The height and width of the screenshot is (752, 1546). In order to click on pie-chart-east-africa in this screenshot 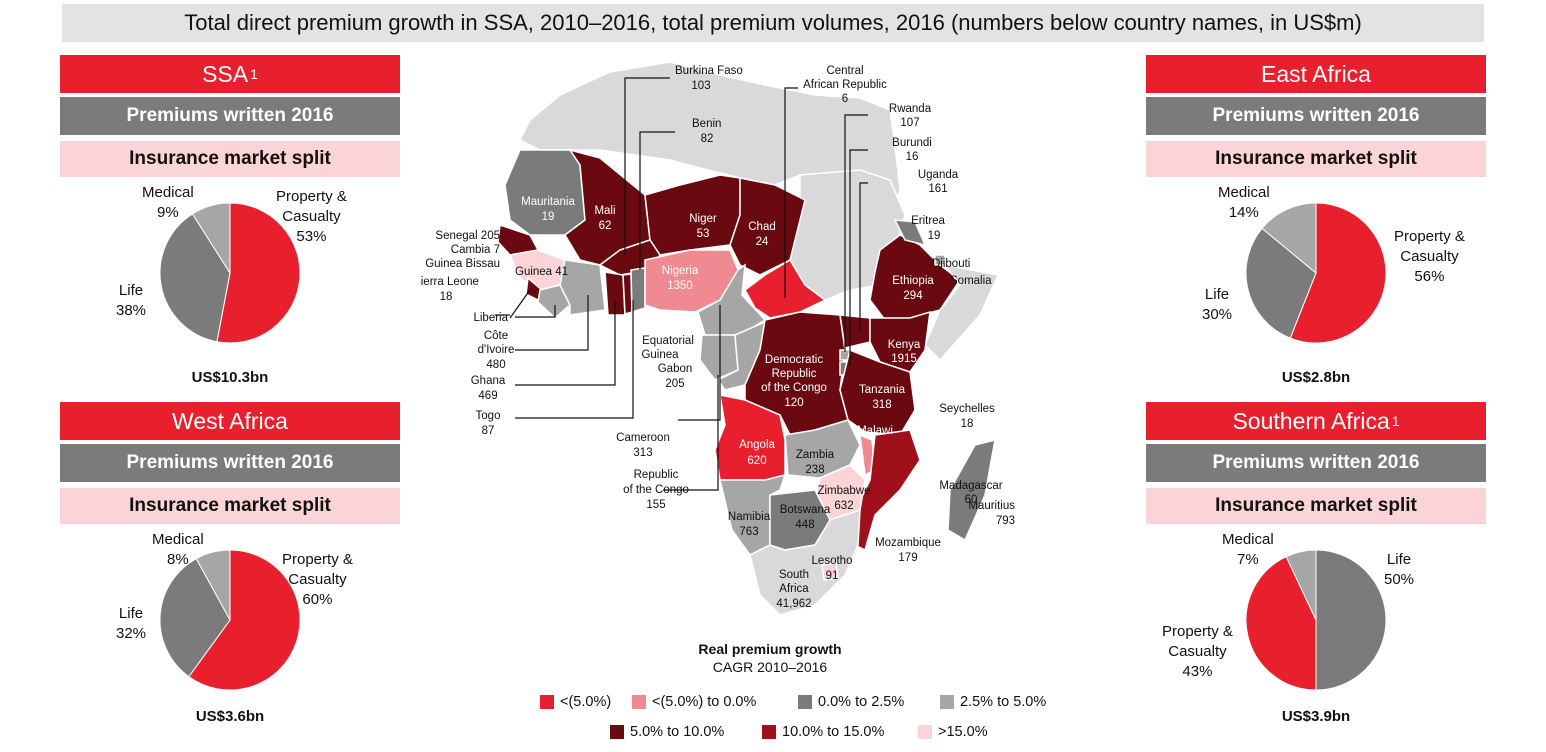, I will do `click(1316, 273)`.